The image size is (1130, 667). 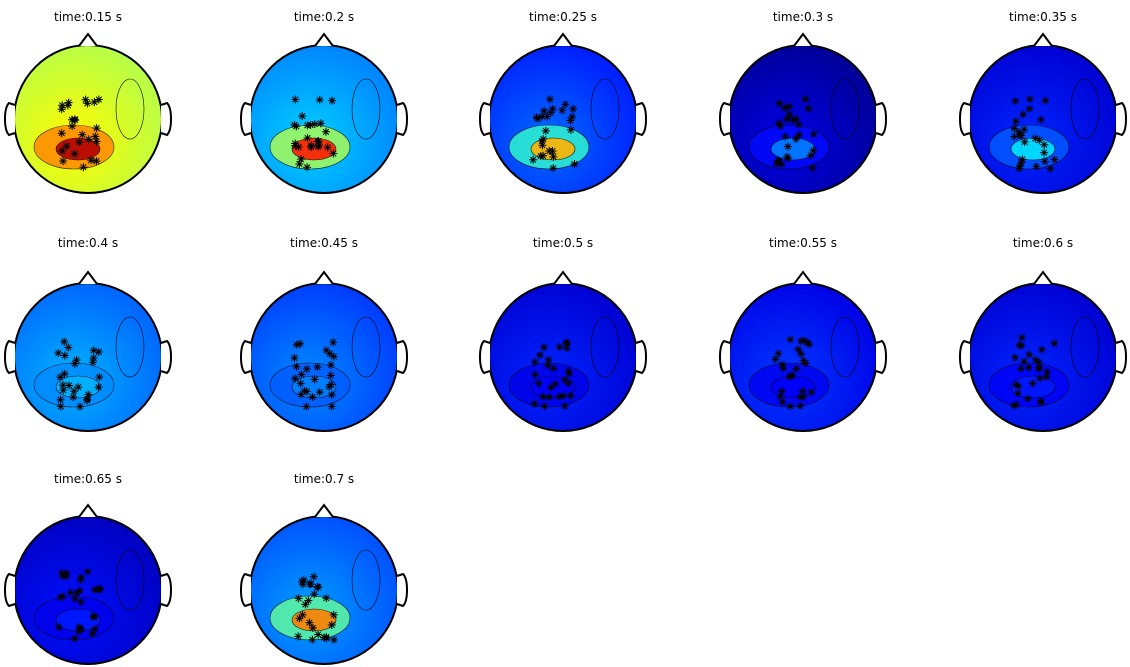 I want to click on panel-title: time:0.4 s, so click(x=88, y=243).